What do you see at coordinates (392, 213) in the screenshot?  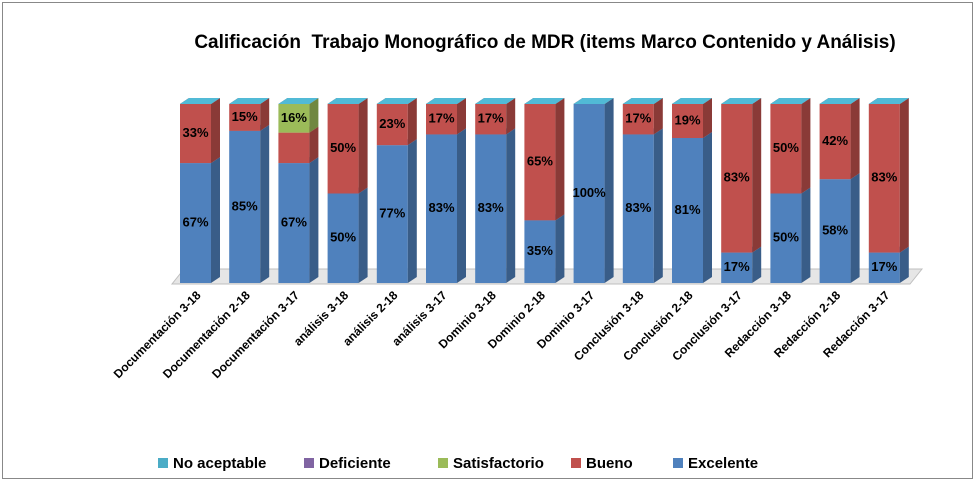 I see `data-label: 77%` at bounding box center [392, 213].